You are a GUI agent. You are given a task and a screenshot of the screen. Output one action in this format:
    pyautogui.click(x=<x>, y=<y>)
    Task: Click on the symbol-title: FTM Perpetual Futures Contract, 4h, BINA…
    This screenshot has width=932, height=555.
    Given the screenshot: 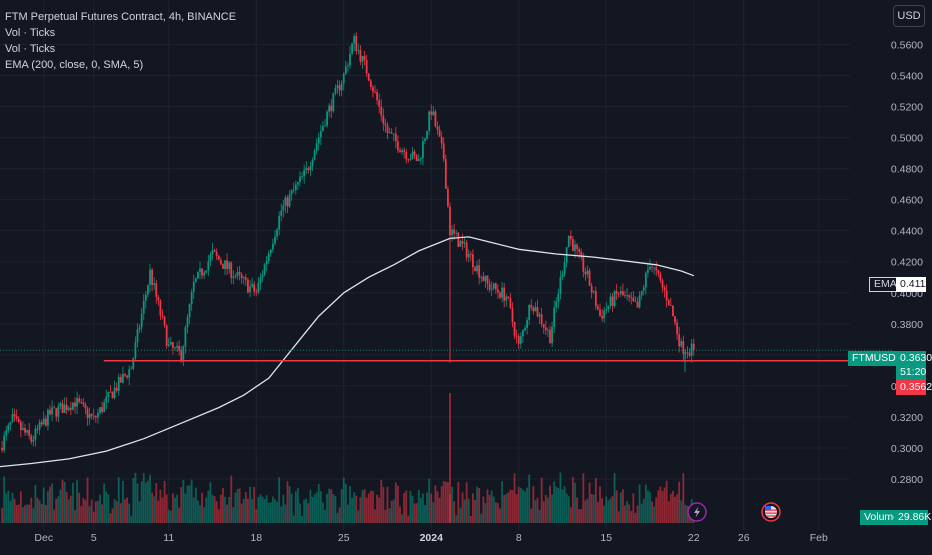 What is the action you would take?
    pyautogui.click(x=121, y=17)
    